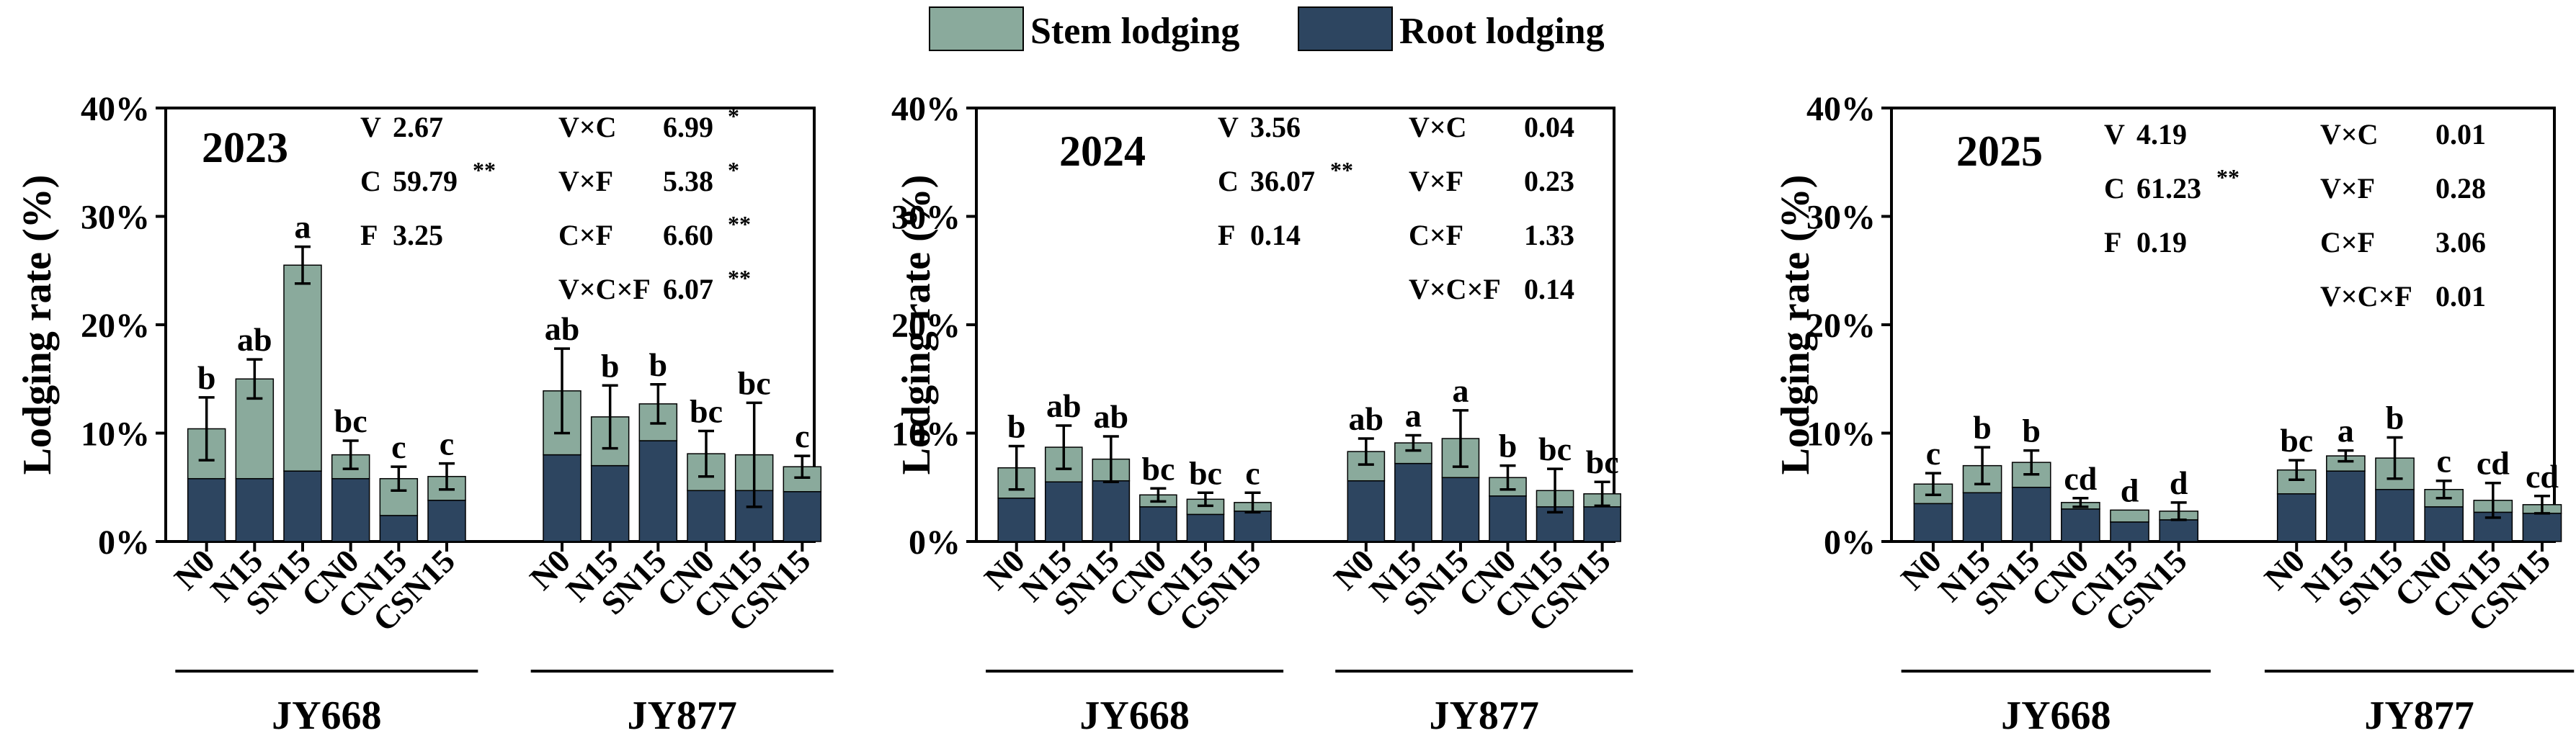  What do you see at coordinates (1345, 28) in the screenshot?
I see `legend-swatch-root` at bounding box center [1345, 28].